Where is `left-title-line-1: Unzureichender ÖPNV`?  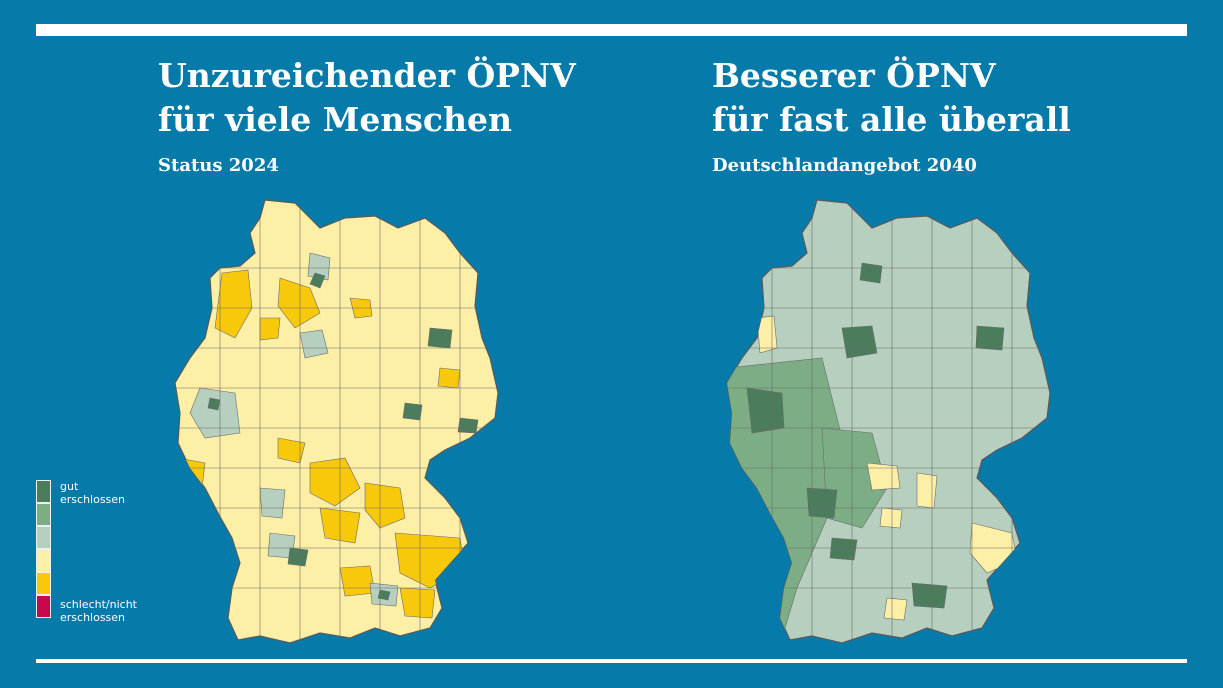 left-title-line-1: Unzureichender ÖPNV is located at coordinates (367, 75).